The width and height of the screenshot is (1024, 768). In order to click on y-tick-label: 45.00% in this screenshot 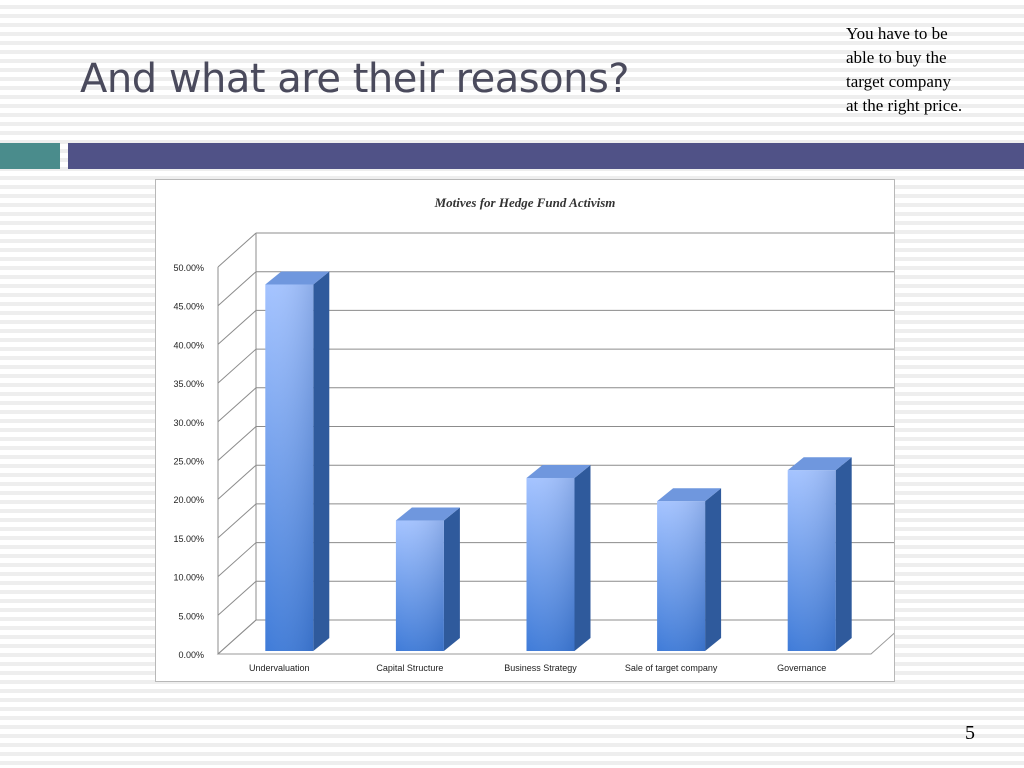, I will do `click(188, 307)`.